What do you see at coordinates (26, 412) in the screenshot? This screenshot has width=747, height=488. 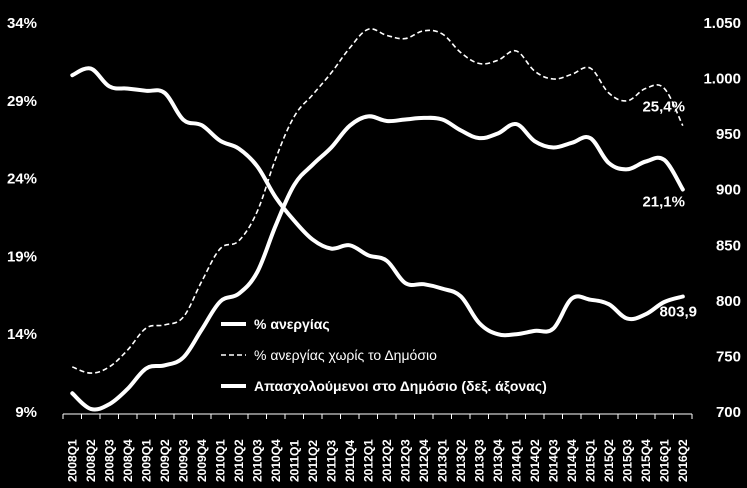 I see `left-tick-label: 9%` at bounding box center [26, 412].